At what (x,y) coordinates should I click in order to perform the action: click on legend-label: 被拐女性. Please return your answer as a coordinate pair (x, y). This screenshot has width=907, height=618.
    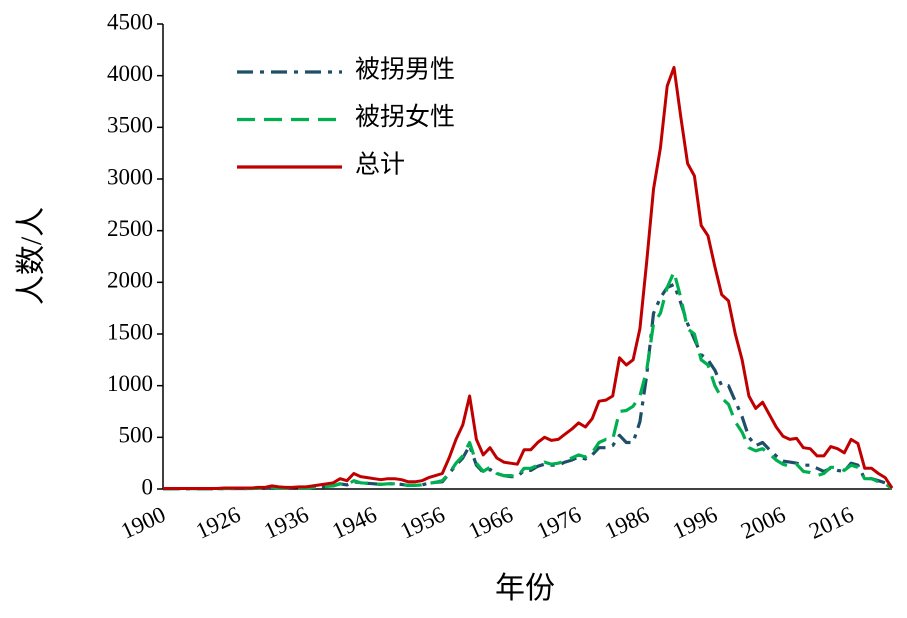
    Looking at the image, I should click on (405, 117).